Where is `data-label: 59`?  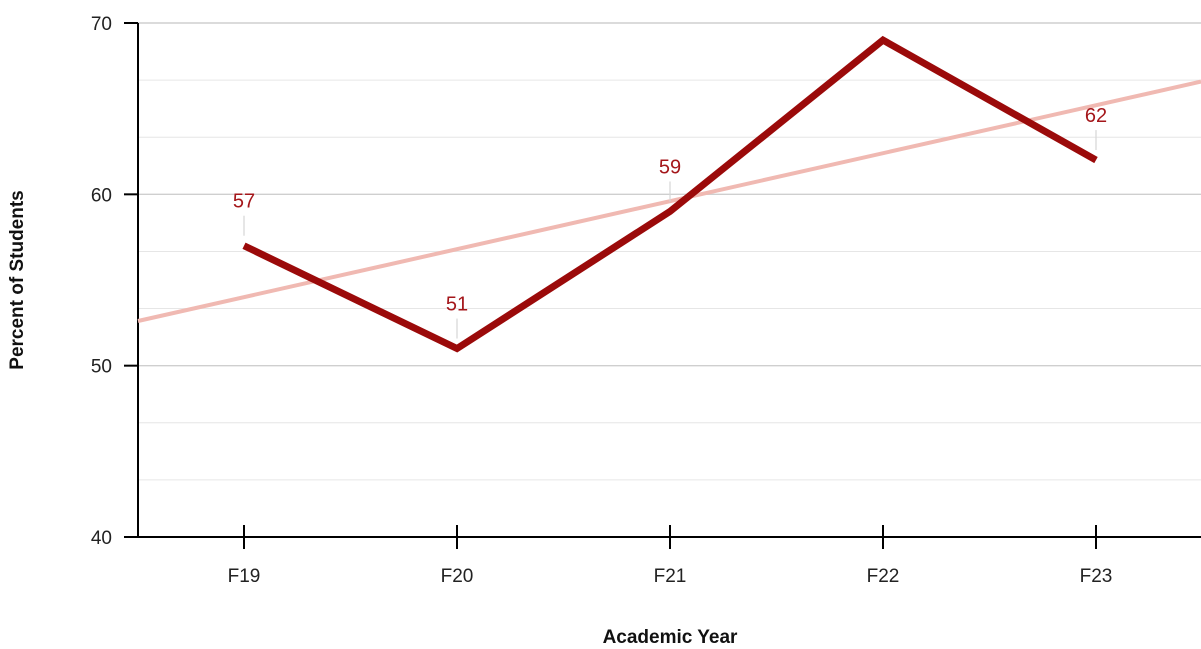
data-label: 59 is located at coordinates (670, 167).